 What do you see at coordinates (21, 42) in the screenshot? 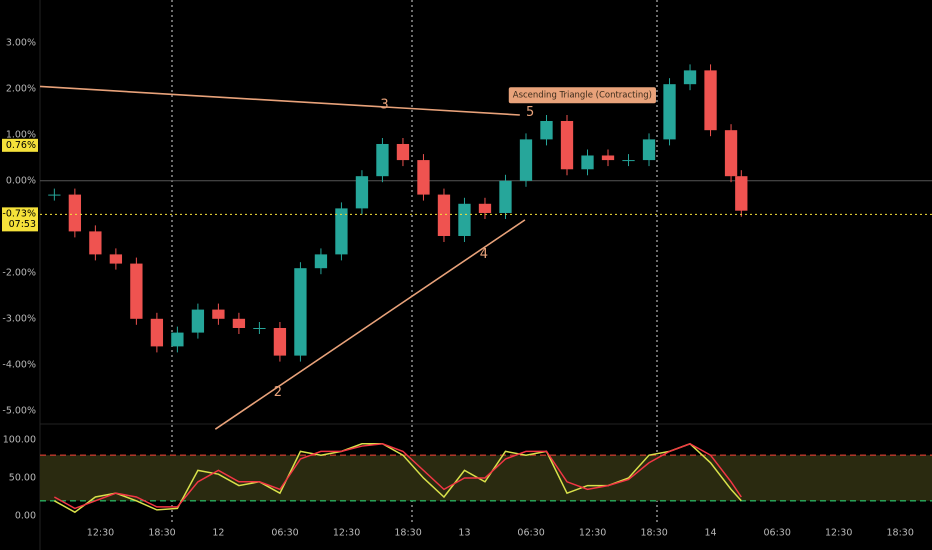
I see `y-tick-label: 3.00%` at bounding box center [21, 42].